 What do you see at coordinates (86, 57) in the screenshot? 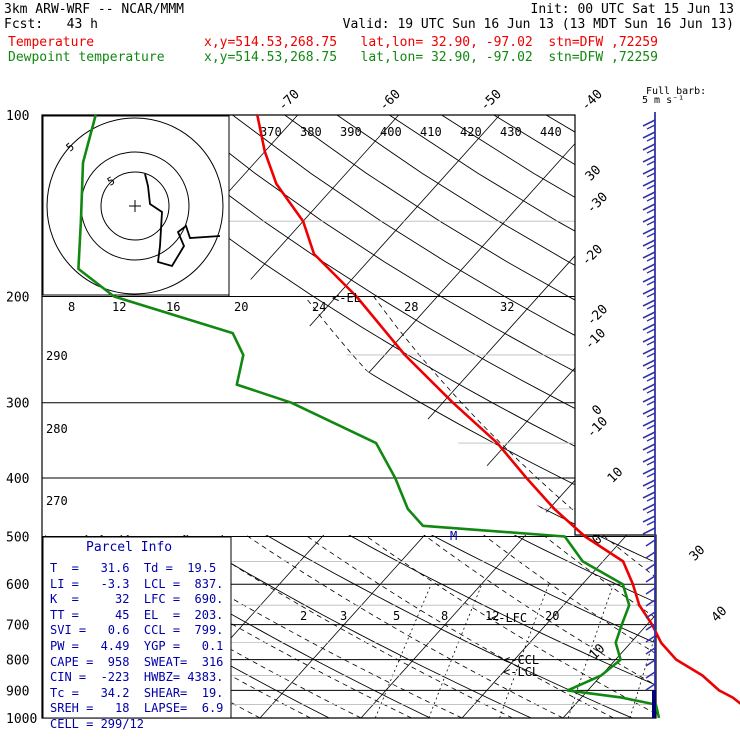
I see `dewpoint-legend: Dewpoint temperature` at bounding box center [86, 57].